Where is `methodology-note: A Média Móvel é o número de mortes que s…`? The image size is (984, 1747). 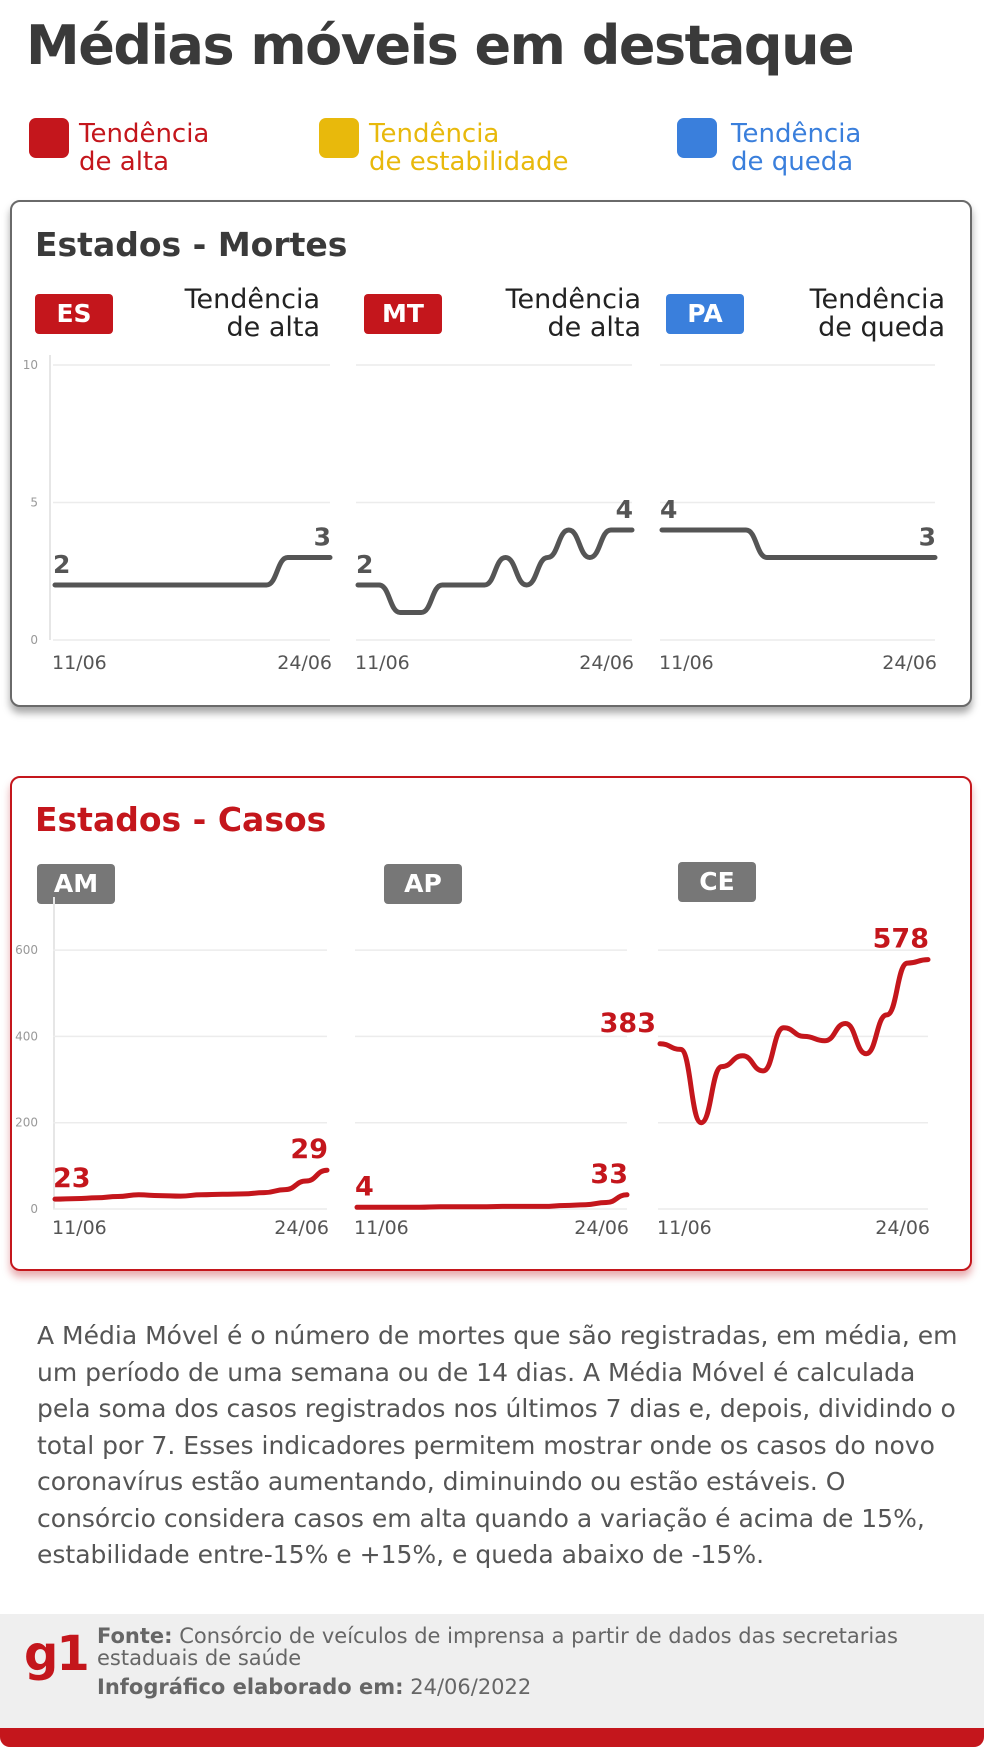
methodology-note: A Média Móvel é o número de mortes que s… is located at coordinates (497, 1445).